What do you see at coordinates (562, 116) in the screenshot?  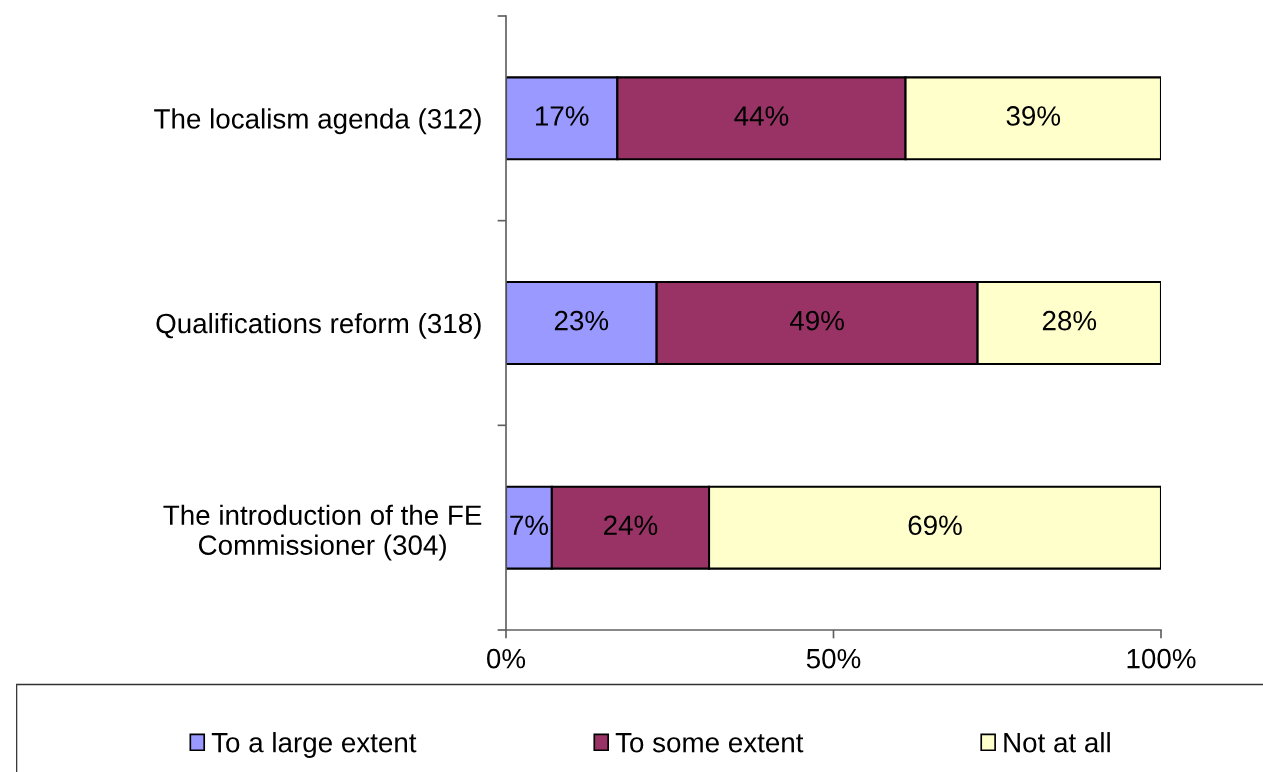 I see `data-label: 17%` at bounding box center [562, 116].